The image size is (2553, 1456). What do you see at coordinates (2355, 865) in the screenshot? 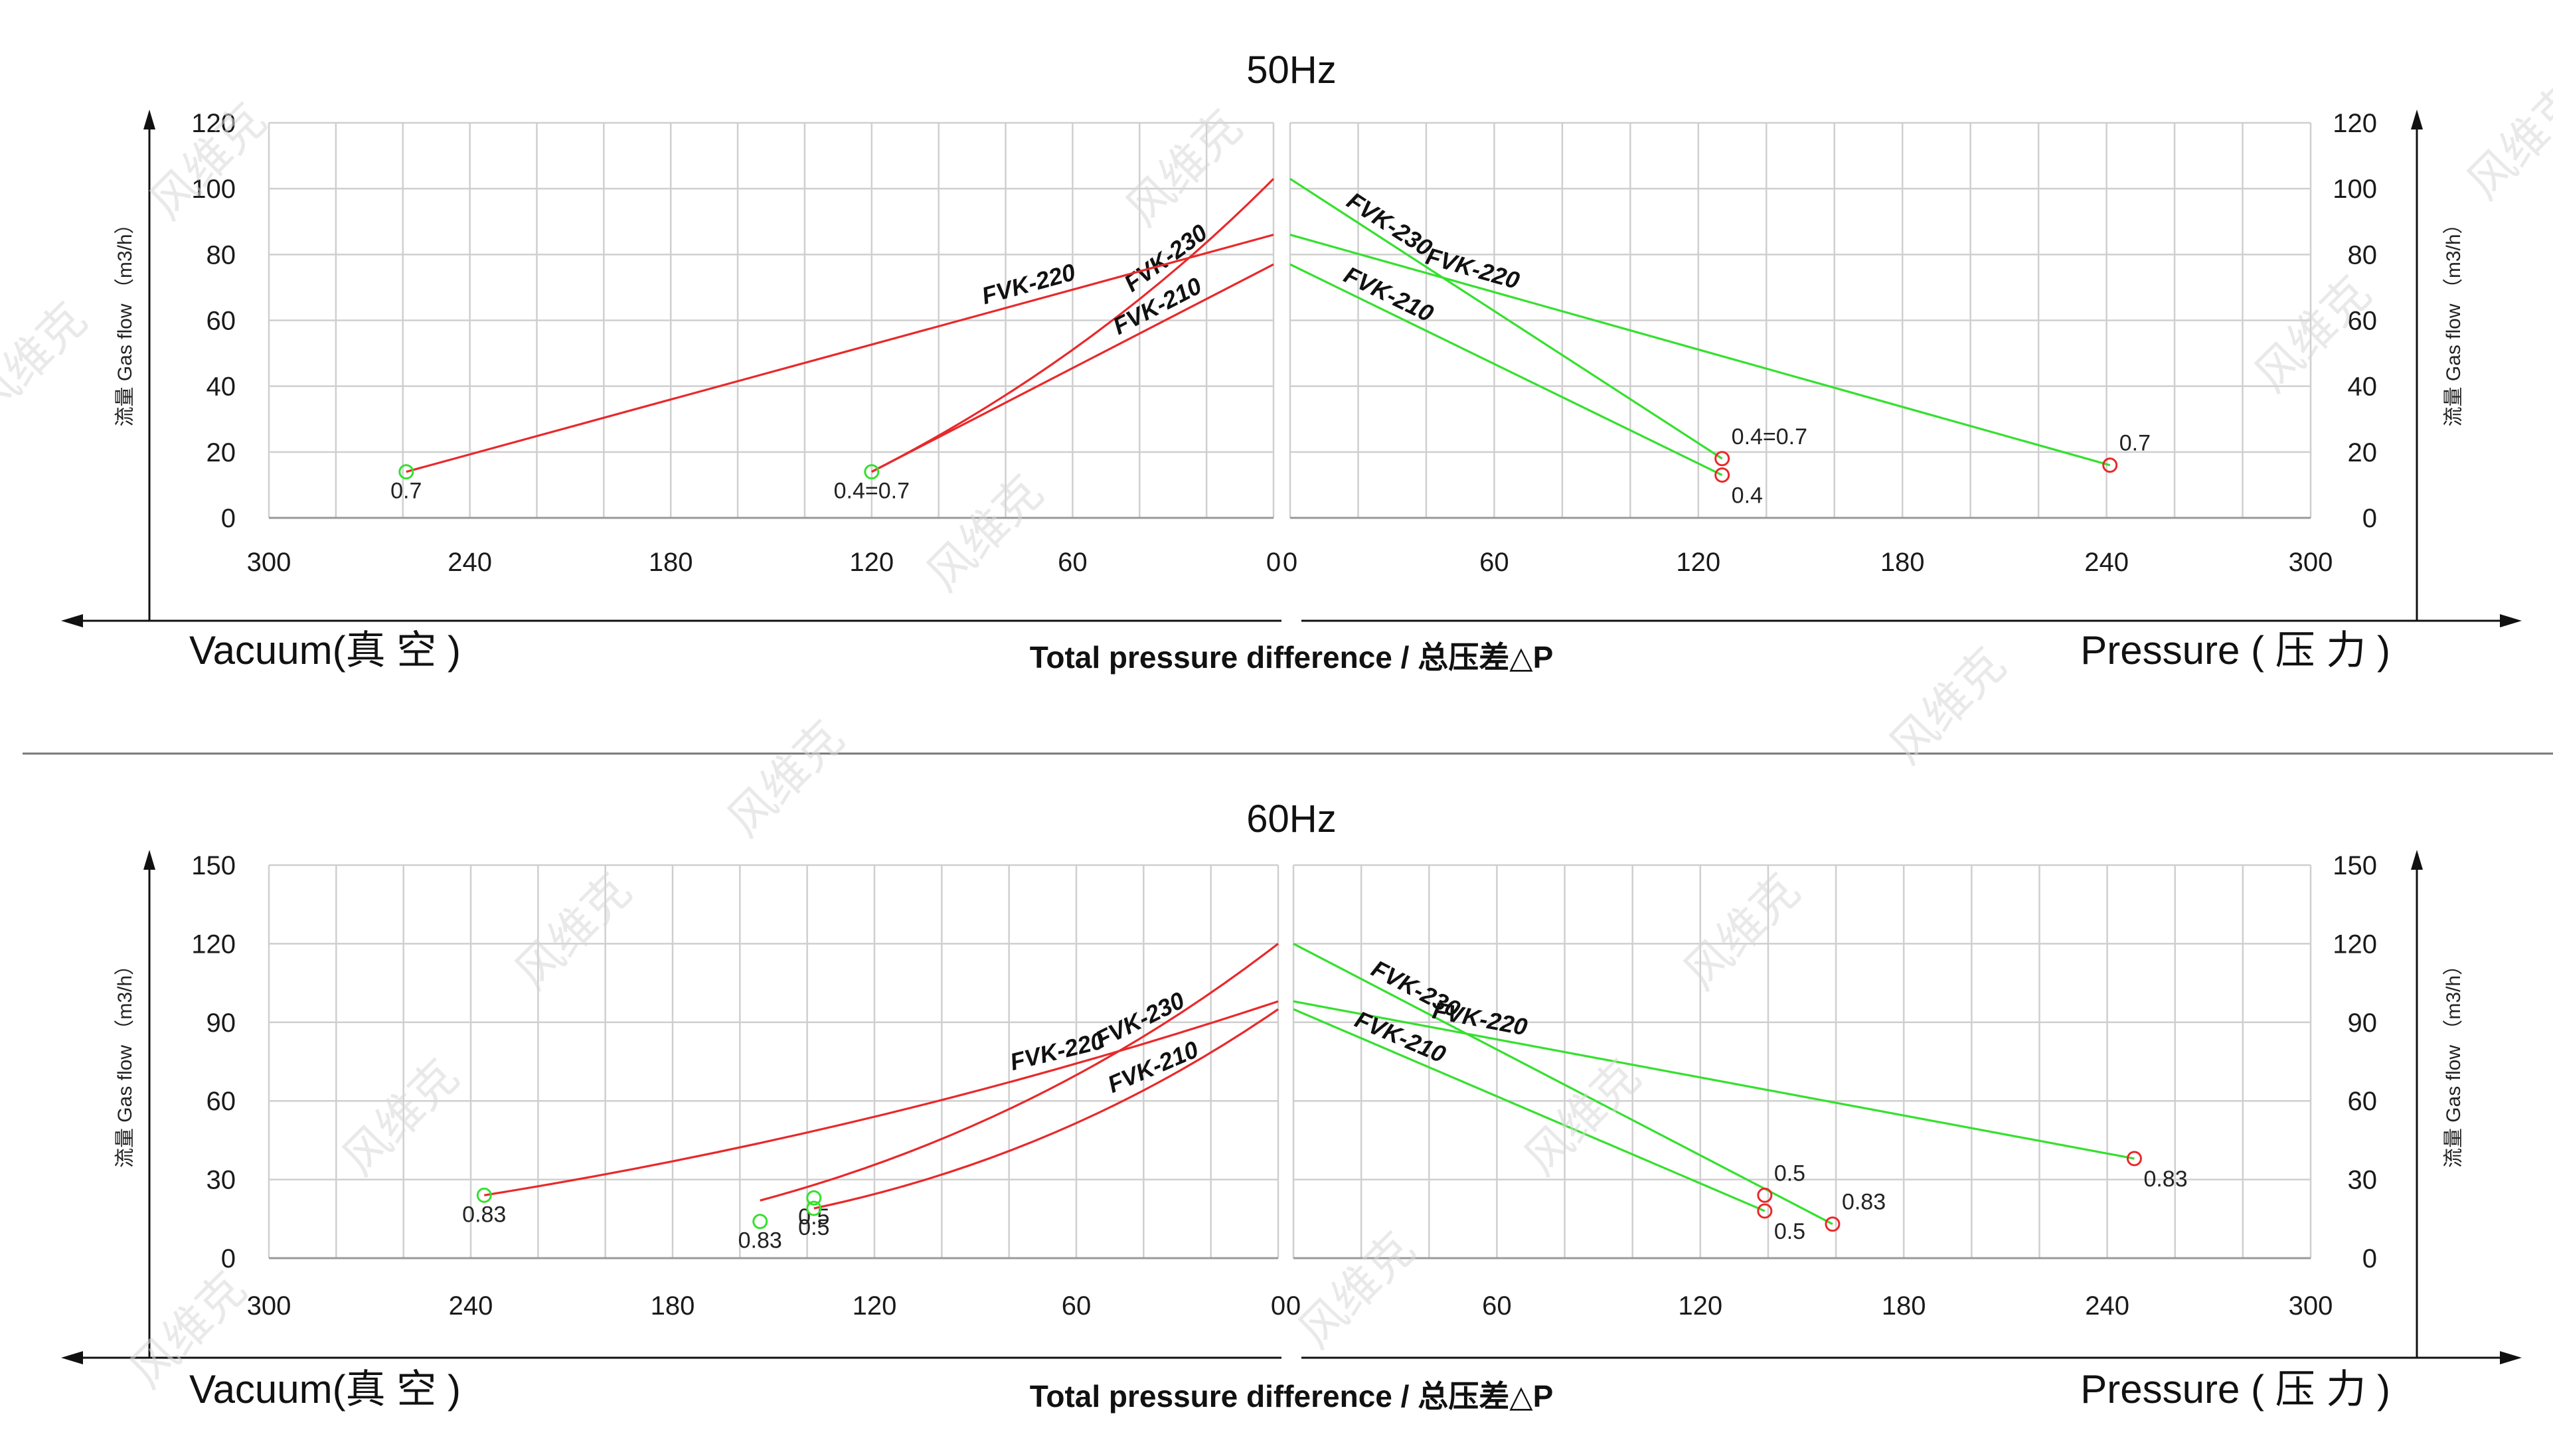
I see `y-tick-label-right: 150` at bounding box center [2355, 865].